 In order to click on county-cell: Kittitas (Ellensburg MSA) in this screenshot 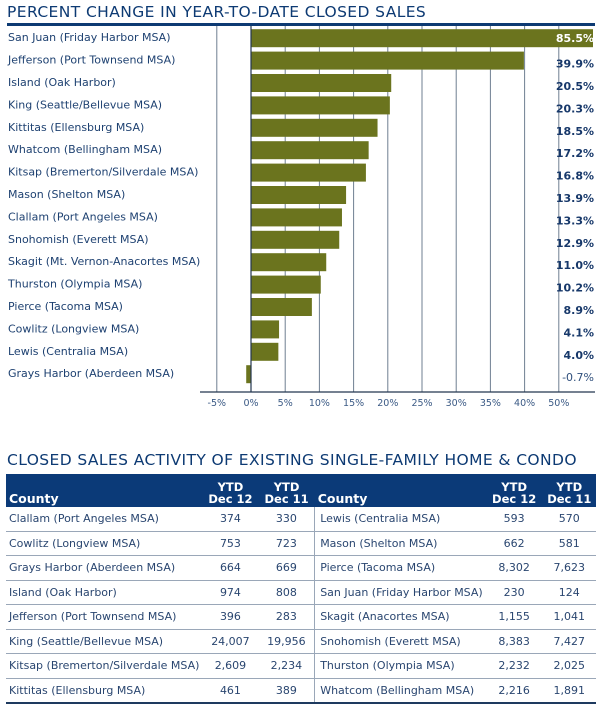, I will do `click(104, 691)`.